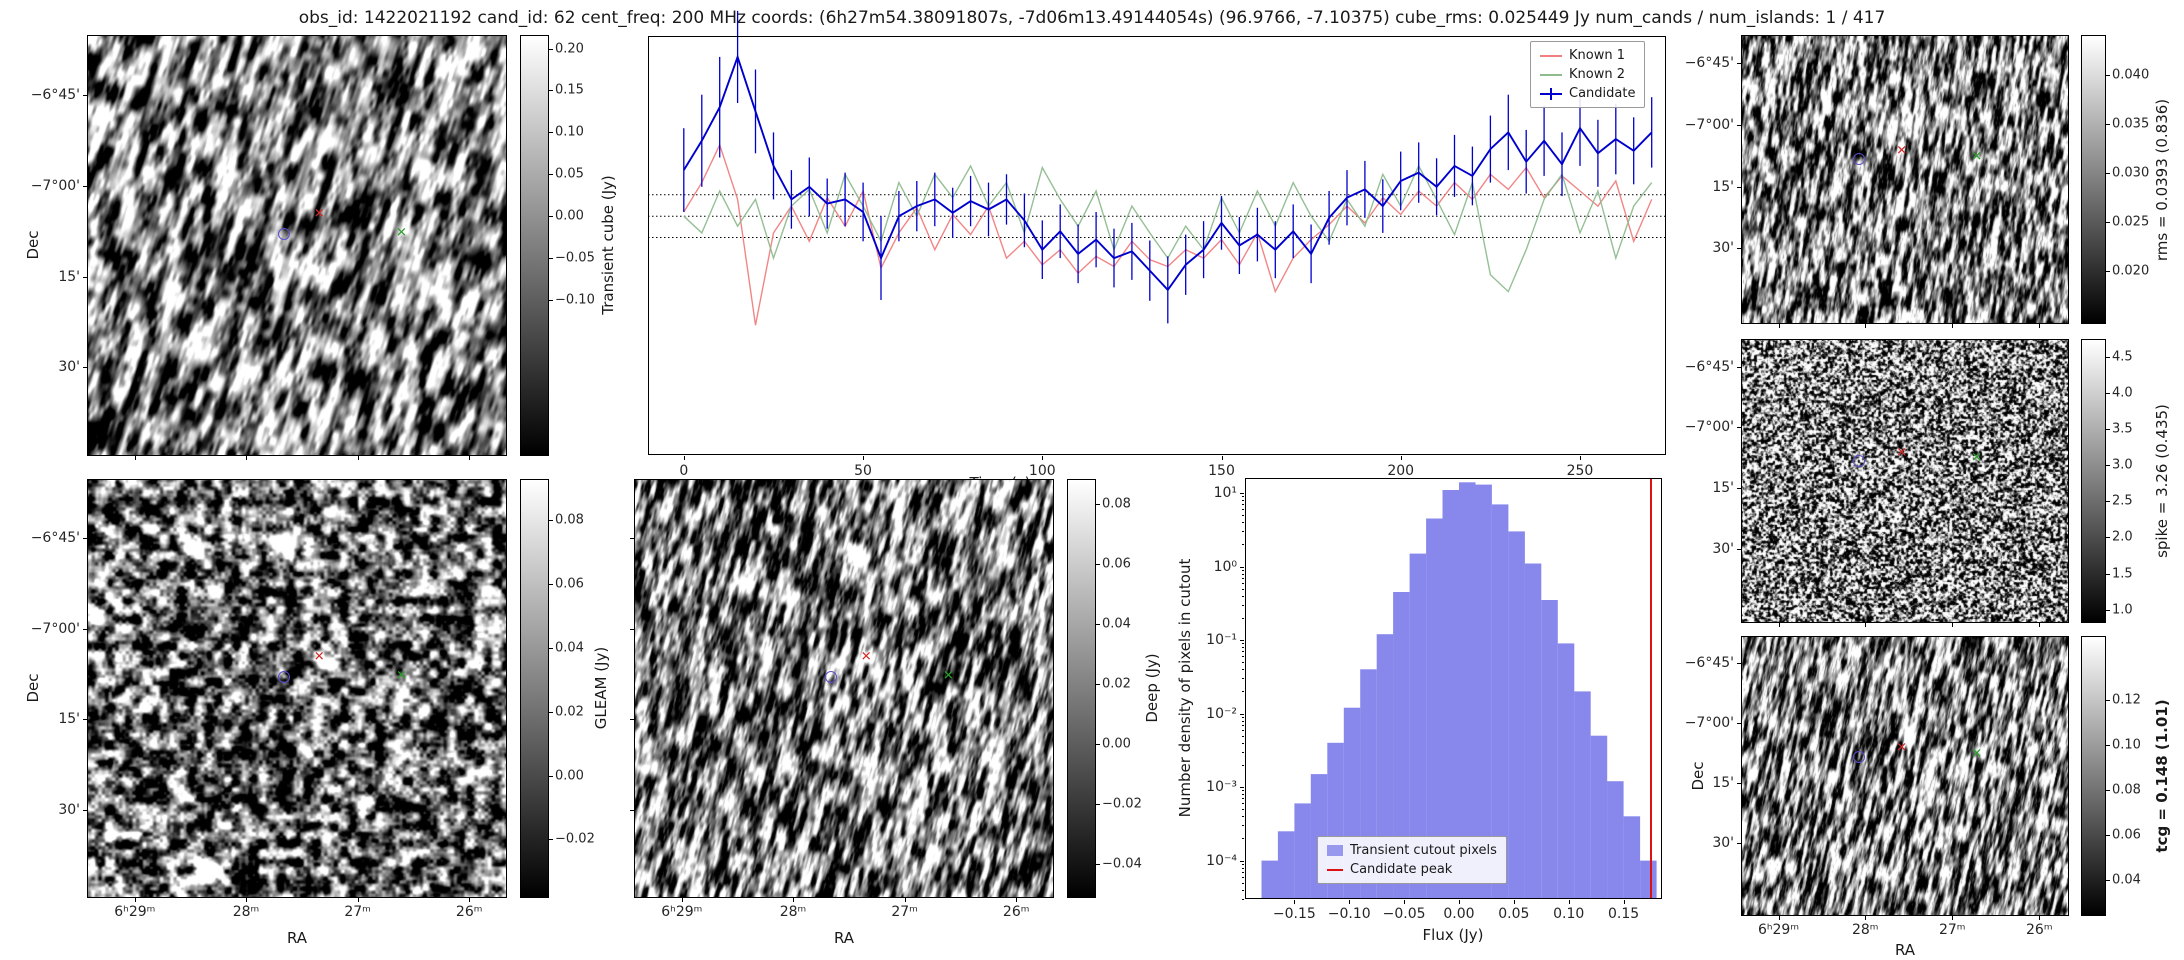 The image size is (2184, 960). I want to click on tcg-dec-tick-label: −7°00', so click(1709, 723).